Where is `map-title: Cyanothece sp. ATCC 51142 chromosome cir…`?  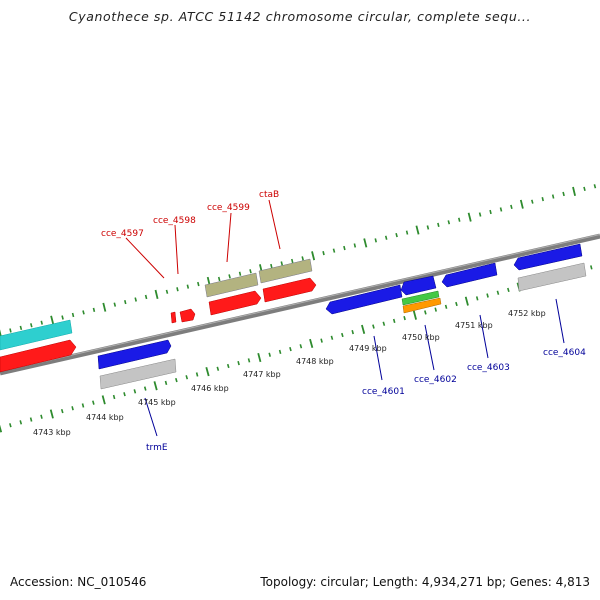 map-title: Cyanothece sp. ATCC 51142 chromosome cir… is located at coordinates (300, 16).